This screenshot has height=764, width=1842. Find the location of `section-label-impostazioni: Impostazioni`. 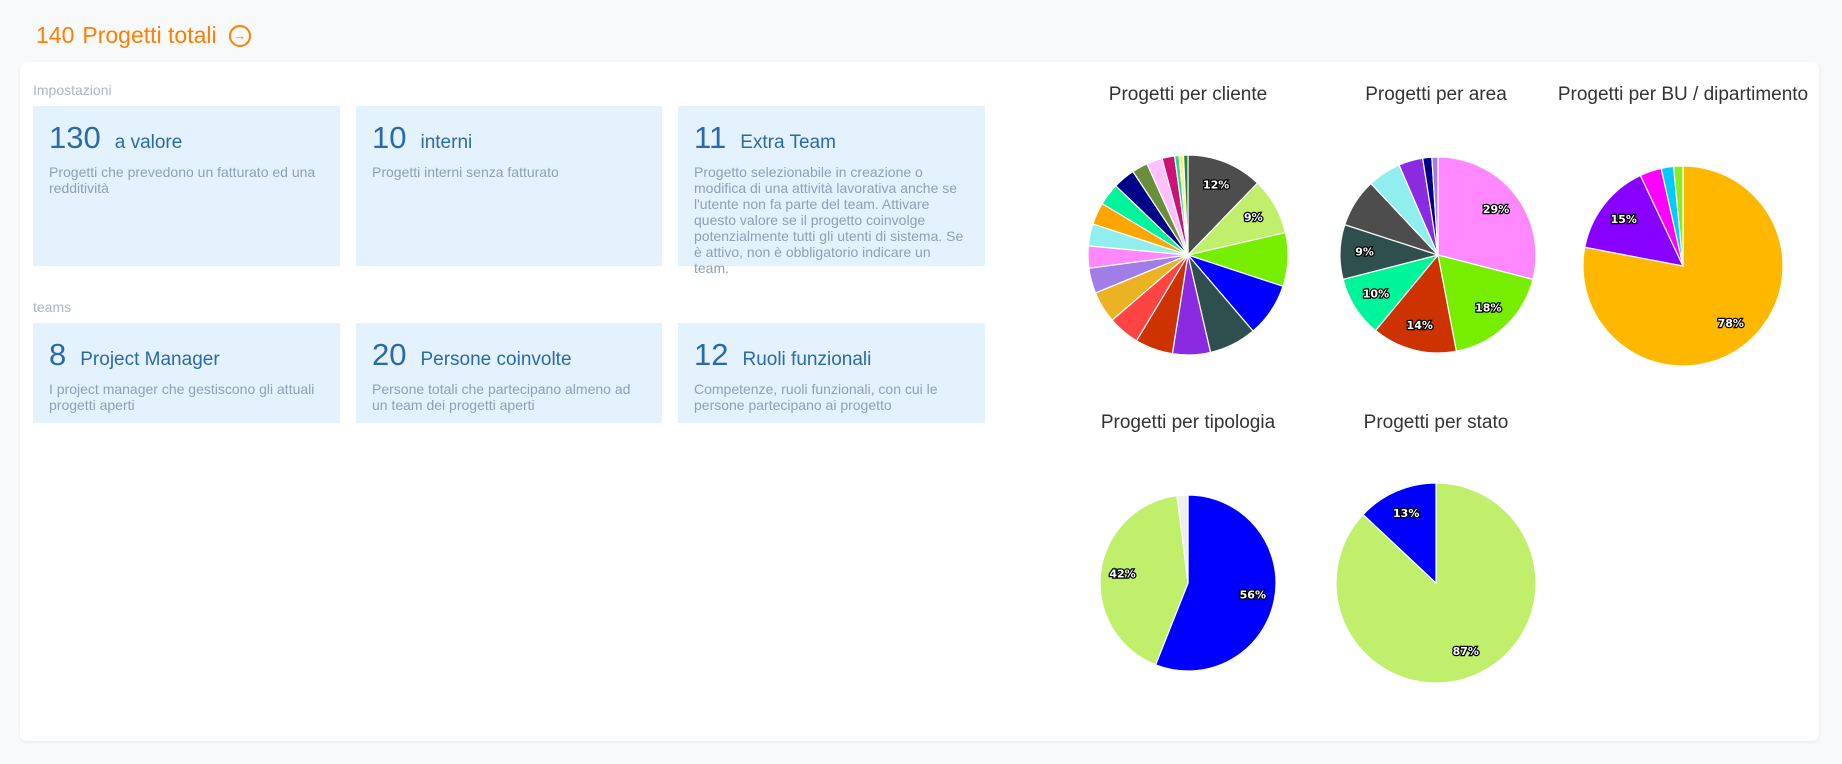

section-label-impostazioni: Impostazioni is located at coordinates (72, 90).